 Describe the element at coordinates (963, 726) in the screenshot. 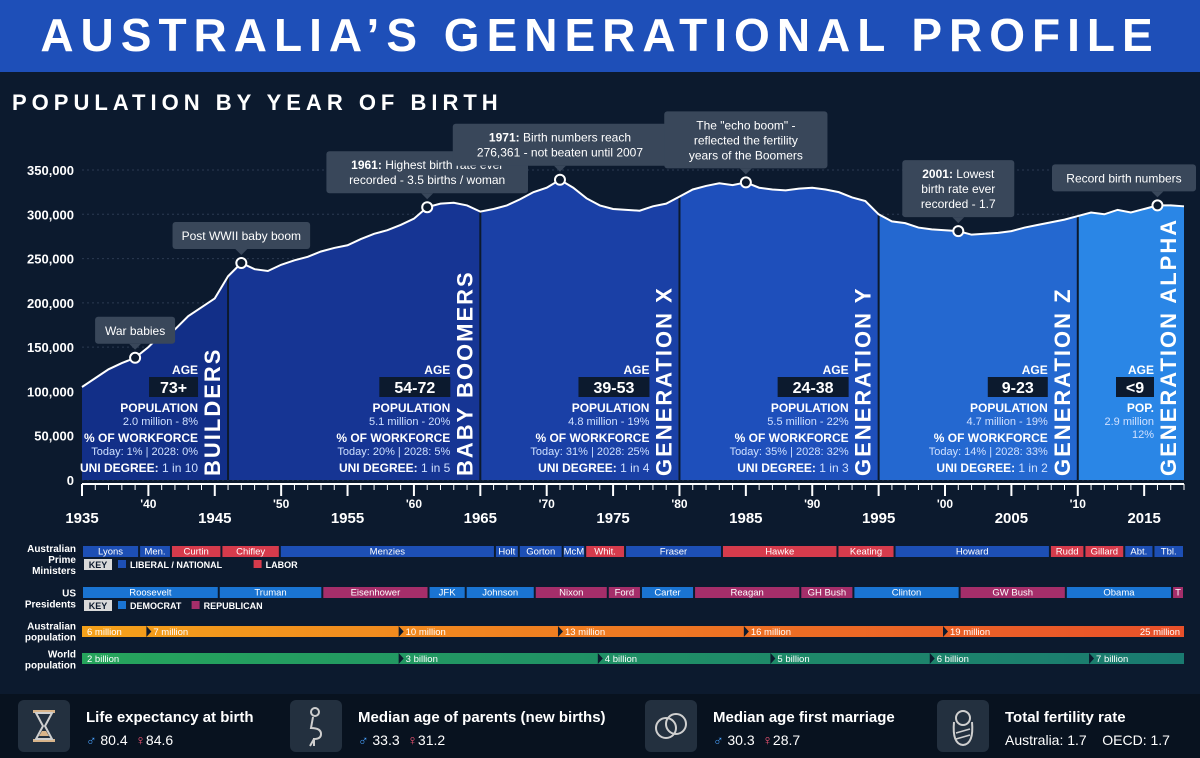

I see `baby-icon` at that location.